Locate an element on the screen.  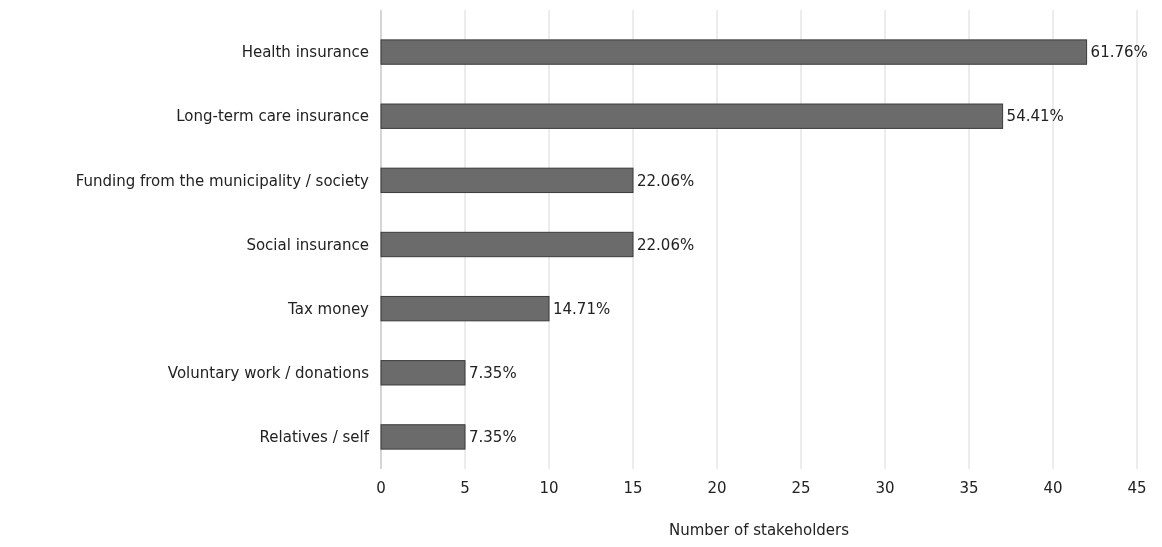
annotation: 14.71% is located at coordinates (582, 308).